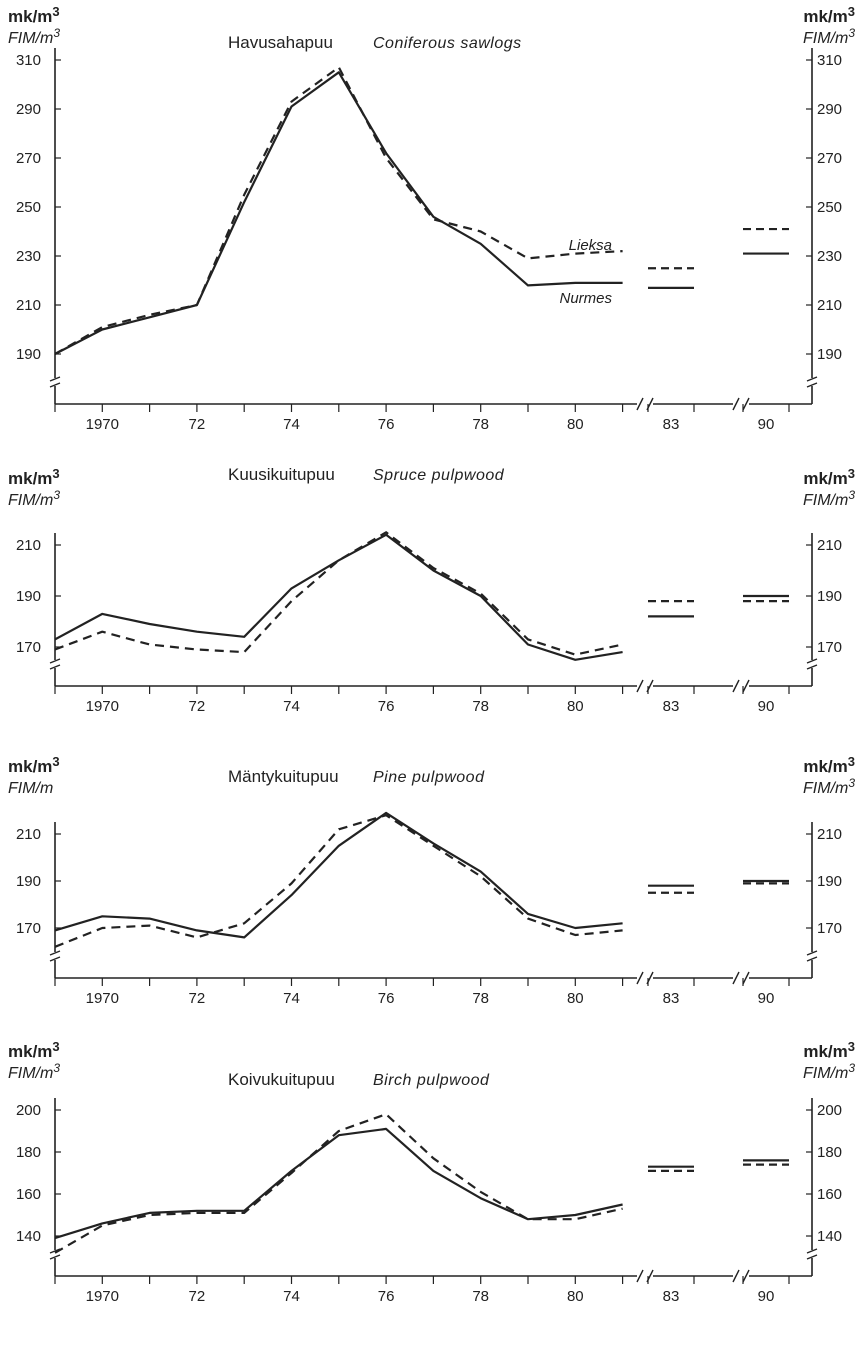 The width and height of the screenshot is (863, 1348). Describe the element at coordinates (281, 1079) in the screenshot. I see `chart-title: Koivukuitupuu` at that location.